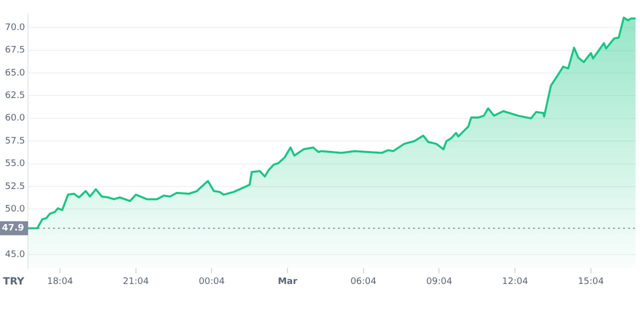 Image resolution: width=640 pixels, height=326 pixels. What do you see at coordinates (15, 164) in the screenshot?
I see `y-tick-label: 55.0` at bounding box center [15, 164].